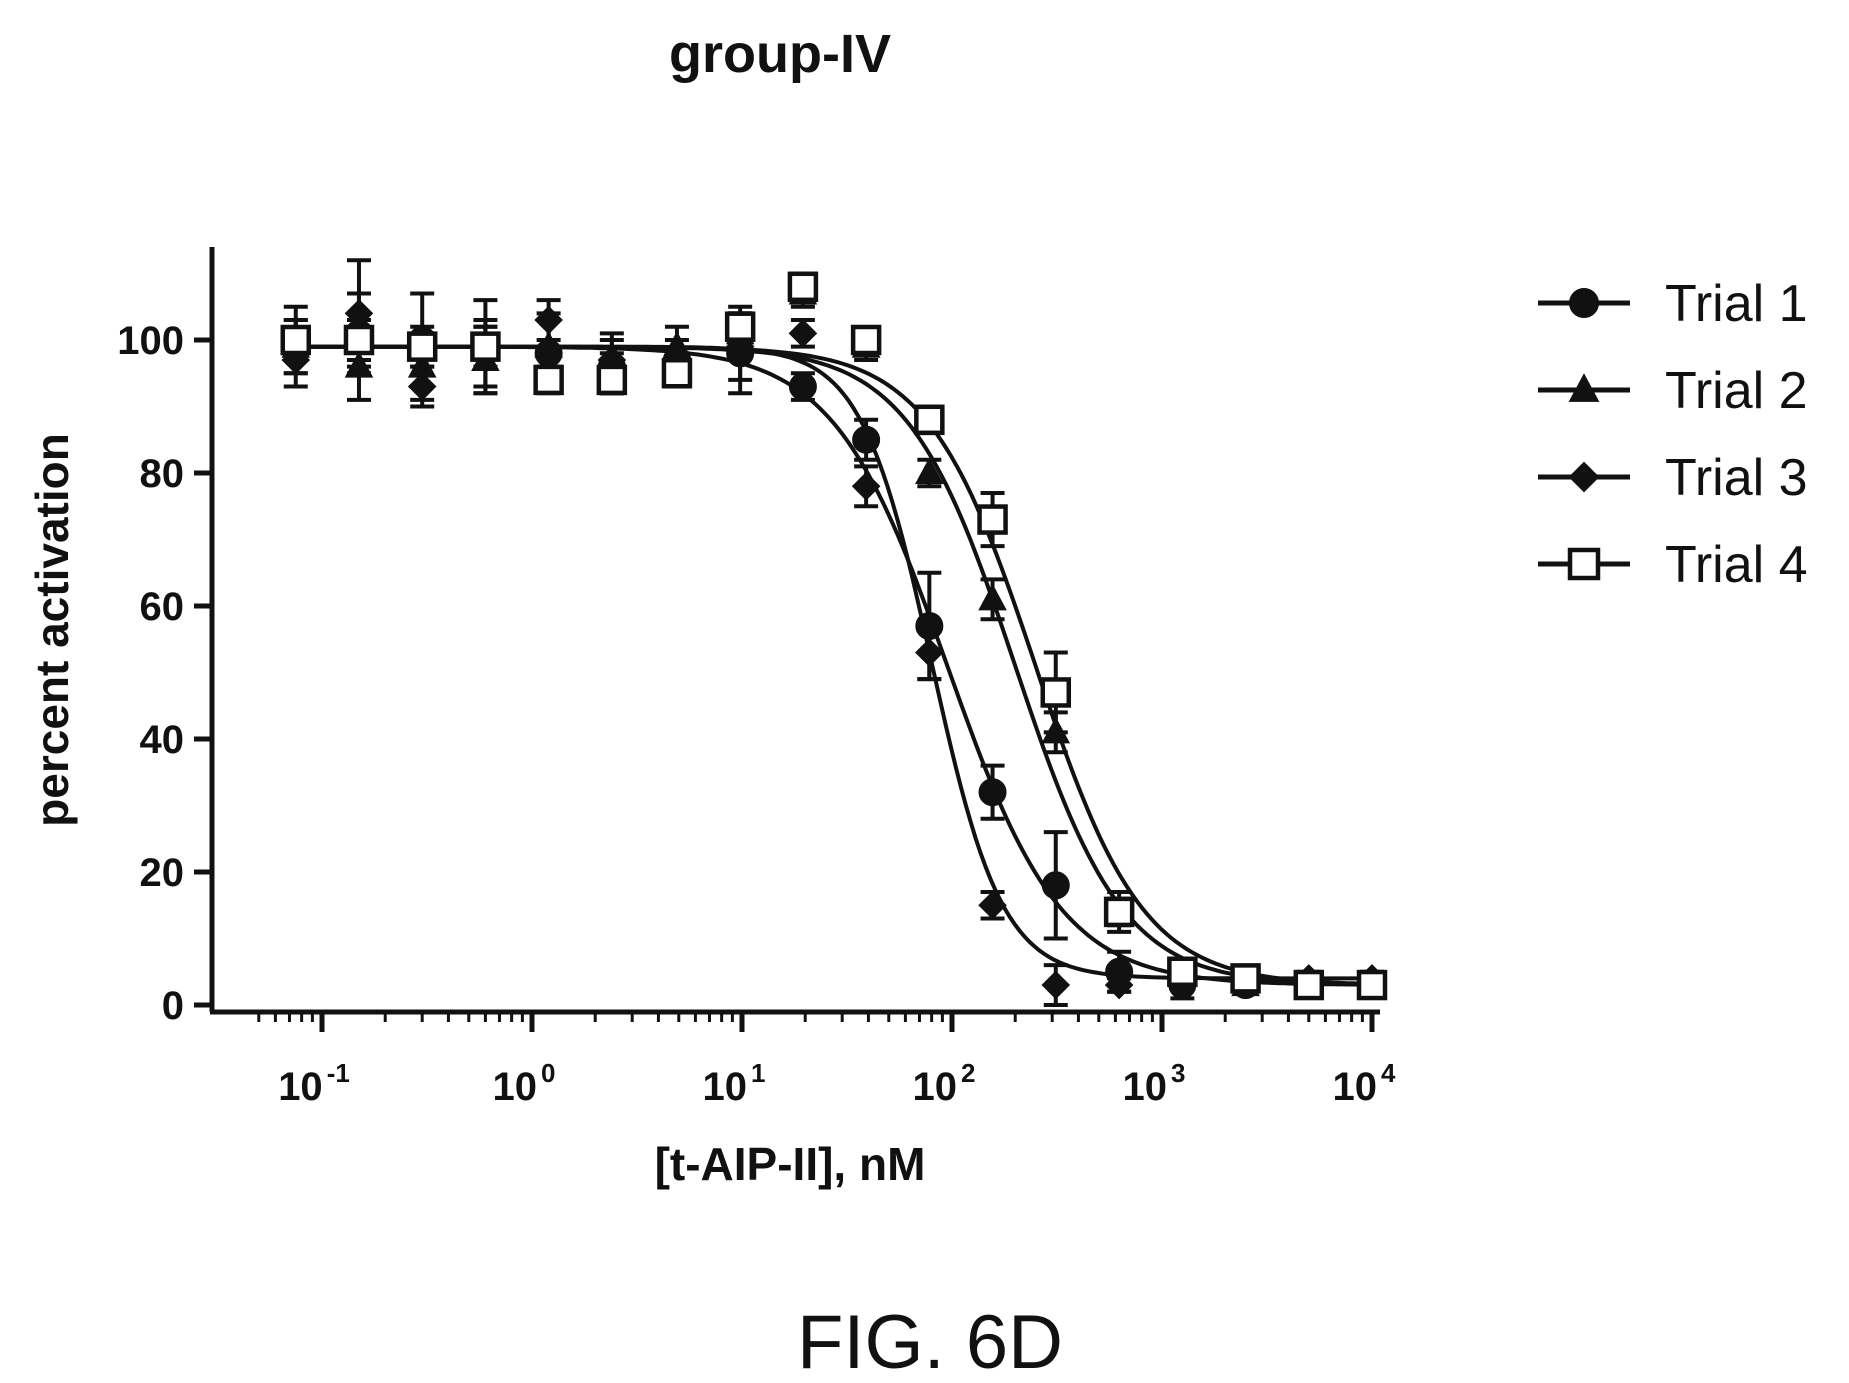  I want to click on legend-item: Trial 1, so click(1673, 304).